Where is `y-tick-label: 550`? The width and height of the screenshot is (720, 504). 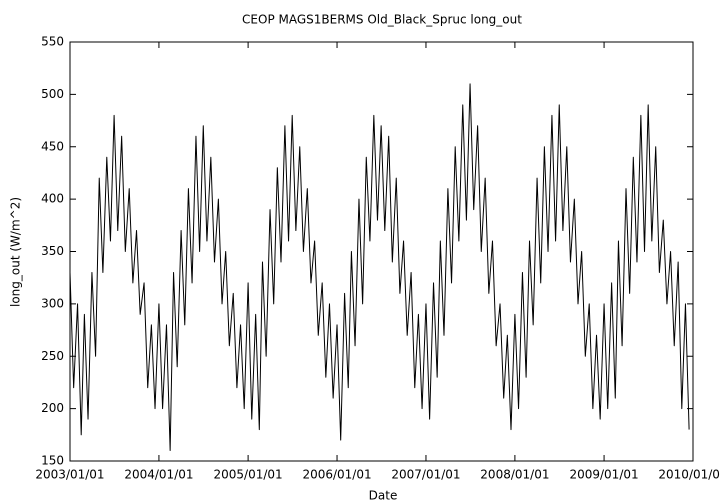 y-tick-label: 550 is located at coordinates (52, 42).